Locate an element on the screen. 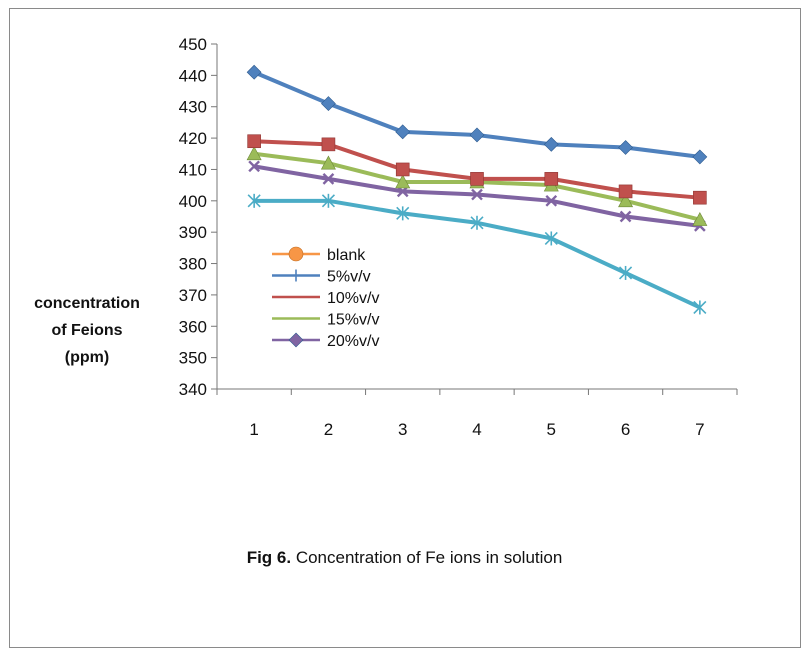 The width and height of the screenshot is (809, 648). legend-item: 15%v/v is located at coordinates (325, 320).